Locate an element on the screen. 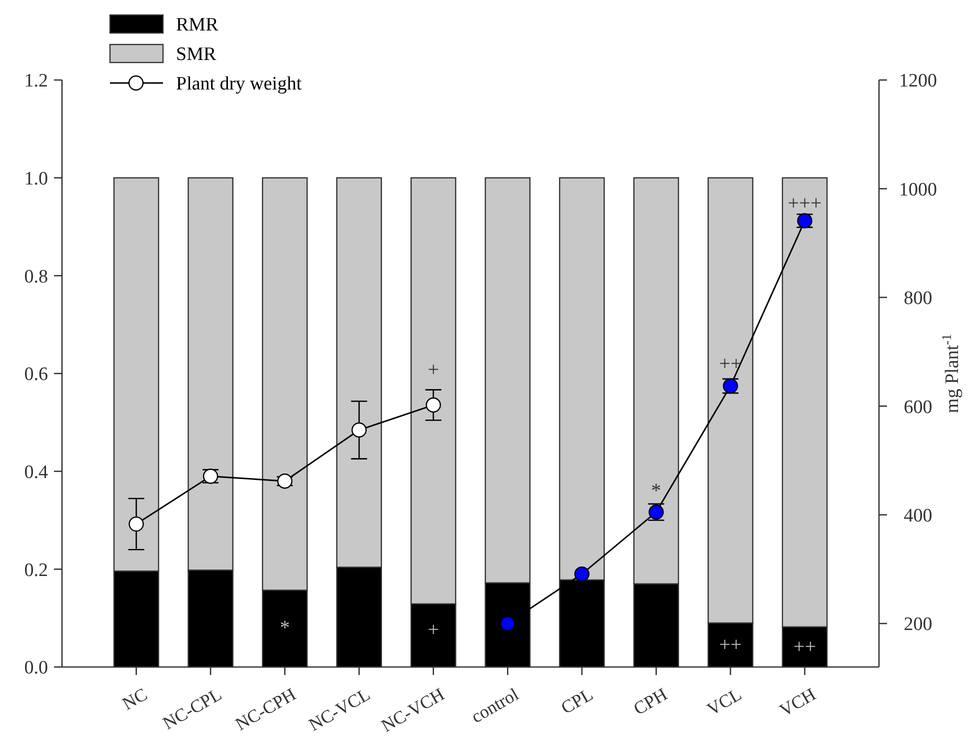 This screenshot has width=974, height=739. y2-tick-label: 1200 is located at coordinates (918, 81).